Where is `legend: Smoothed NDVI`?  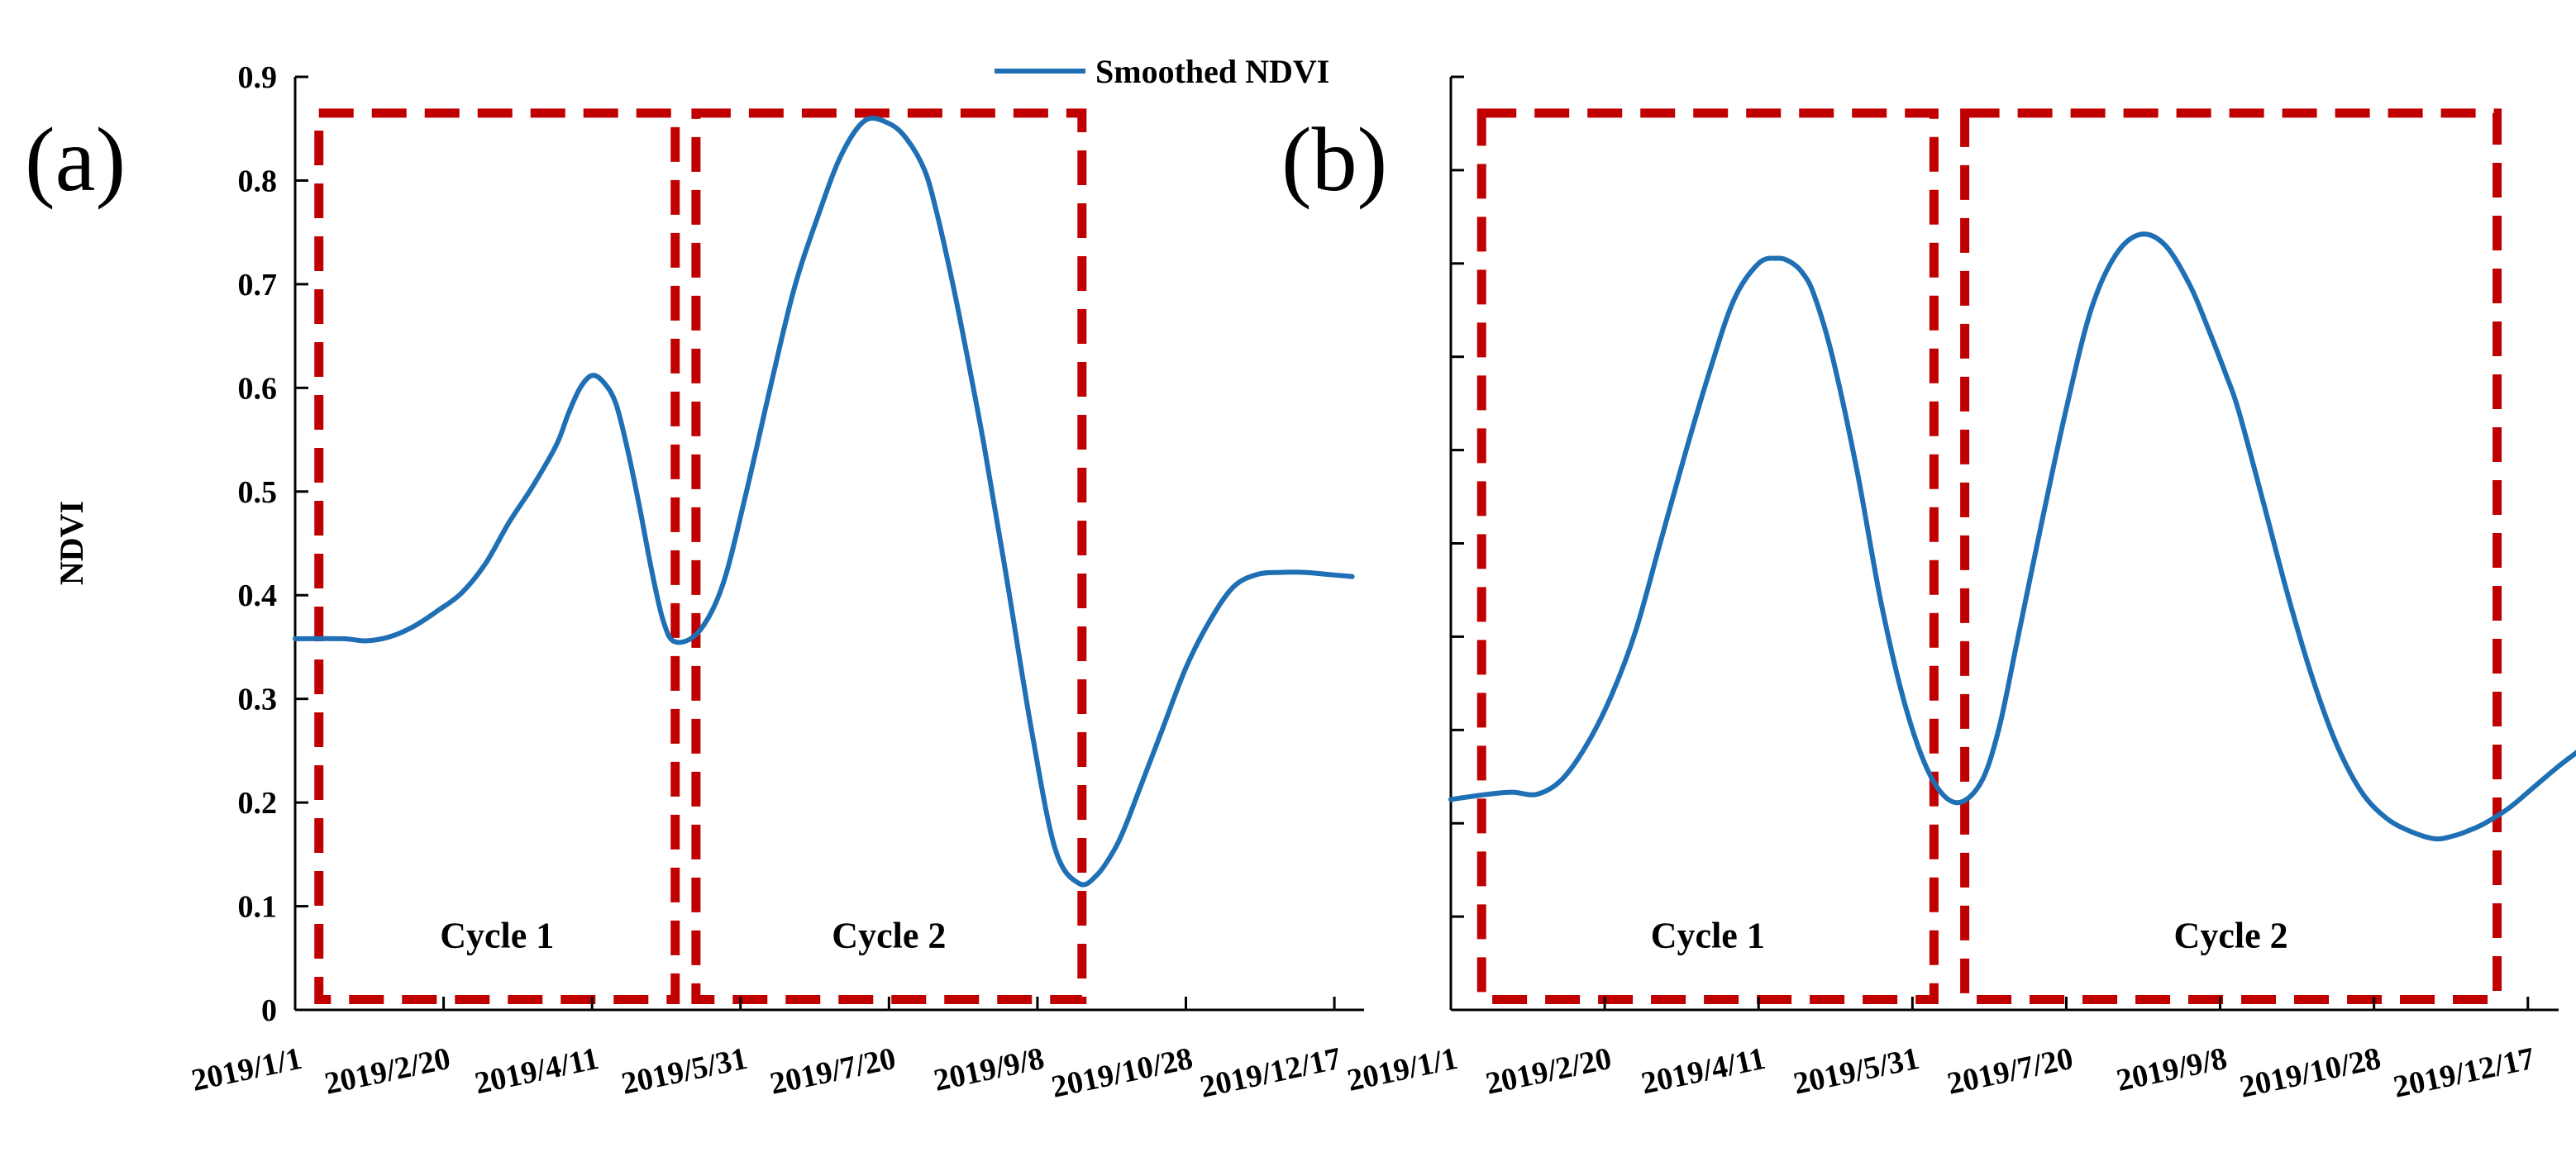
legend: Smoothed NDVI is located at coordinates (1162, 71).